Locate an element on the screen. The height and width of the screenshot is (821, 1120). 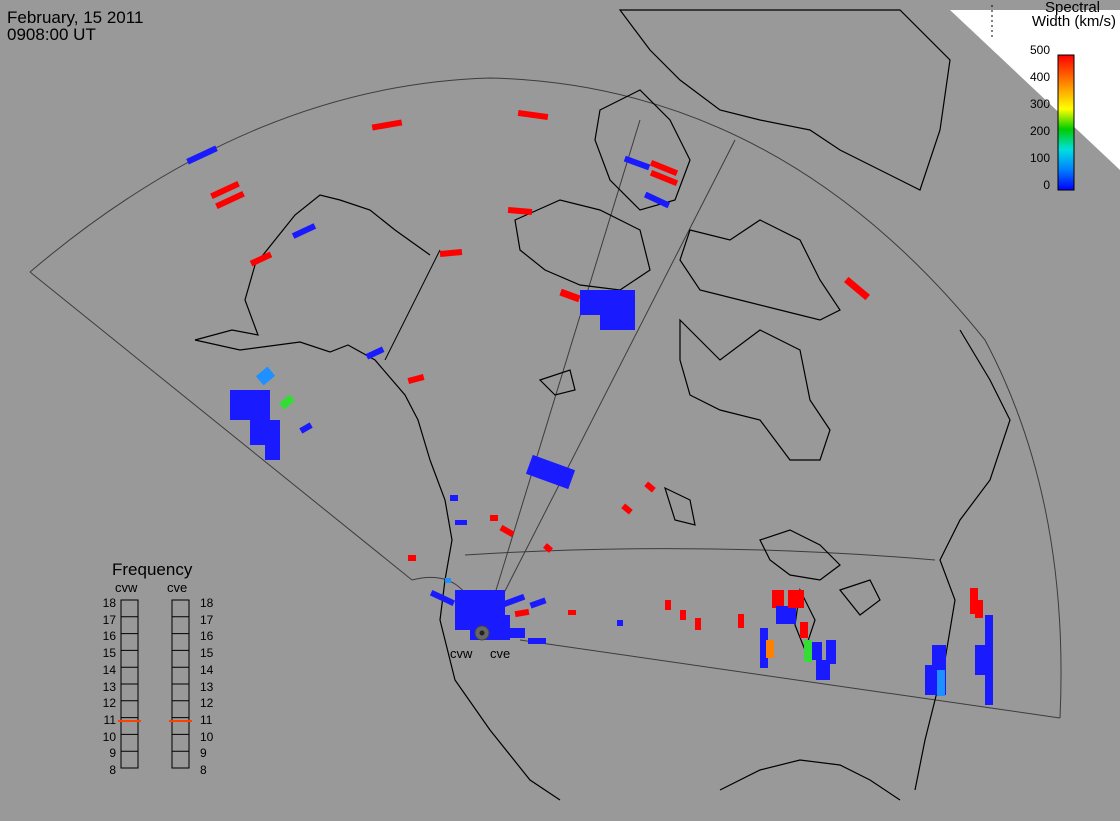
freq-tick-right: 8 is located at coordinates (203, 770).